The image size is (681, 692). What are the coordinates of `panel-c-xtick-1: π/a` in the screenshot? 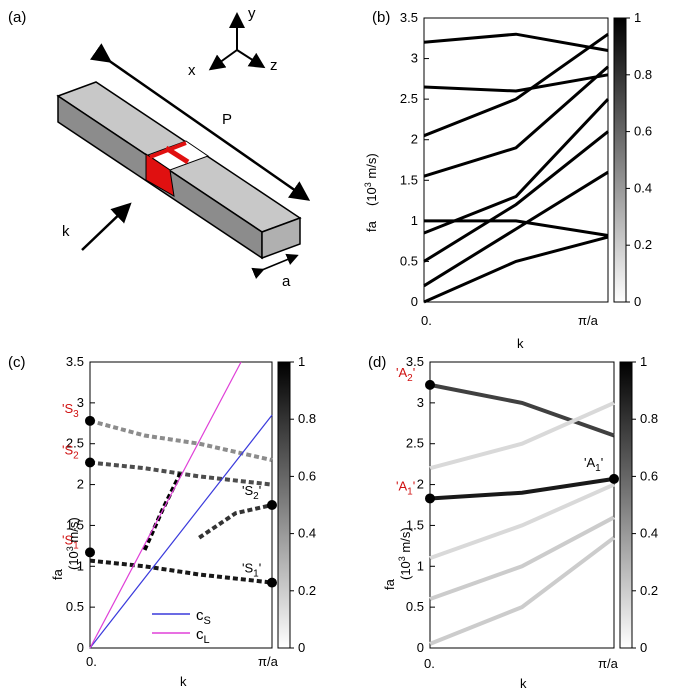 It's located at (268, 661).